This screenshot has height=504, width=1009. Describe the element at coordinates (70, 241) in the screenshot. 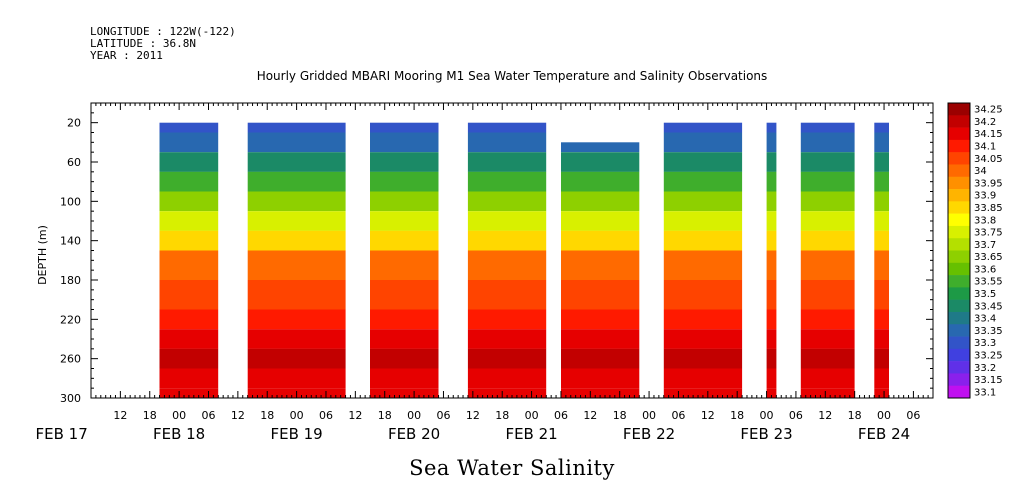

I see `depth-tick-label: 140` at that location.